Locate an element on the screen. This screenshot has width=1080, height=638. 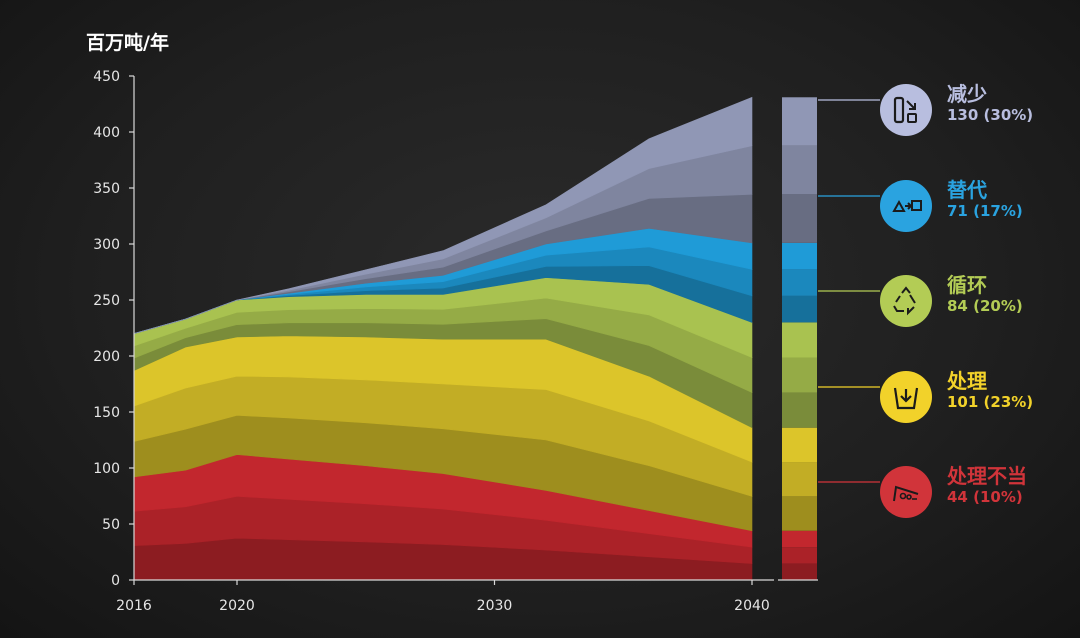
y-tick-label: 400 is located at coordinates (106, 133).